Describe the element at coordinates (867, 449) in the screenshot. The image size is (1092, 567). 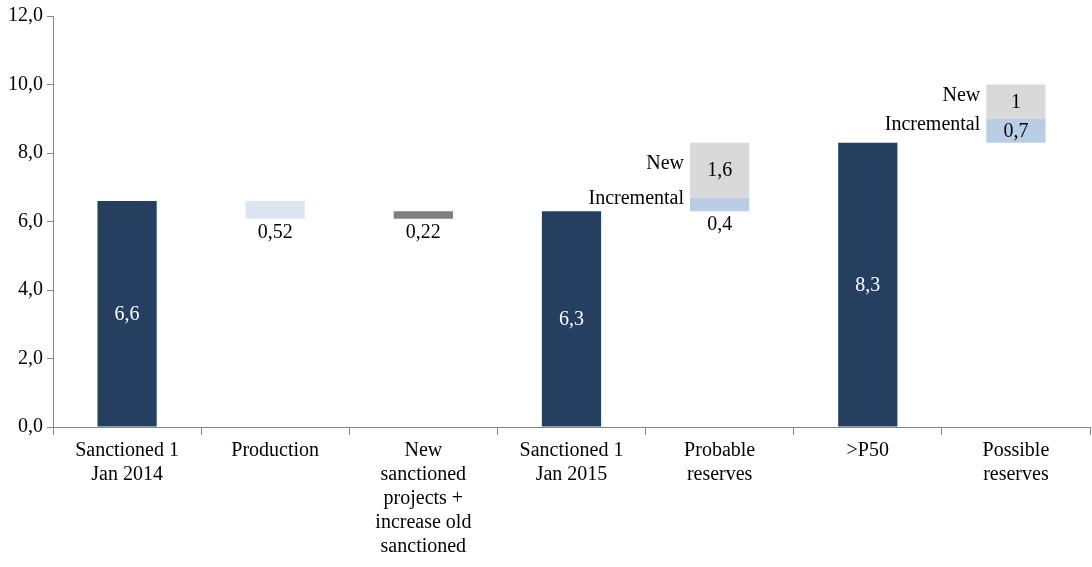
I see `x-tick-label: >P50` at that location.